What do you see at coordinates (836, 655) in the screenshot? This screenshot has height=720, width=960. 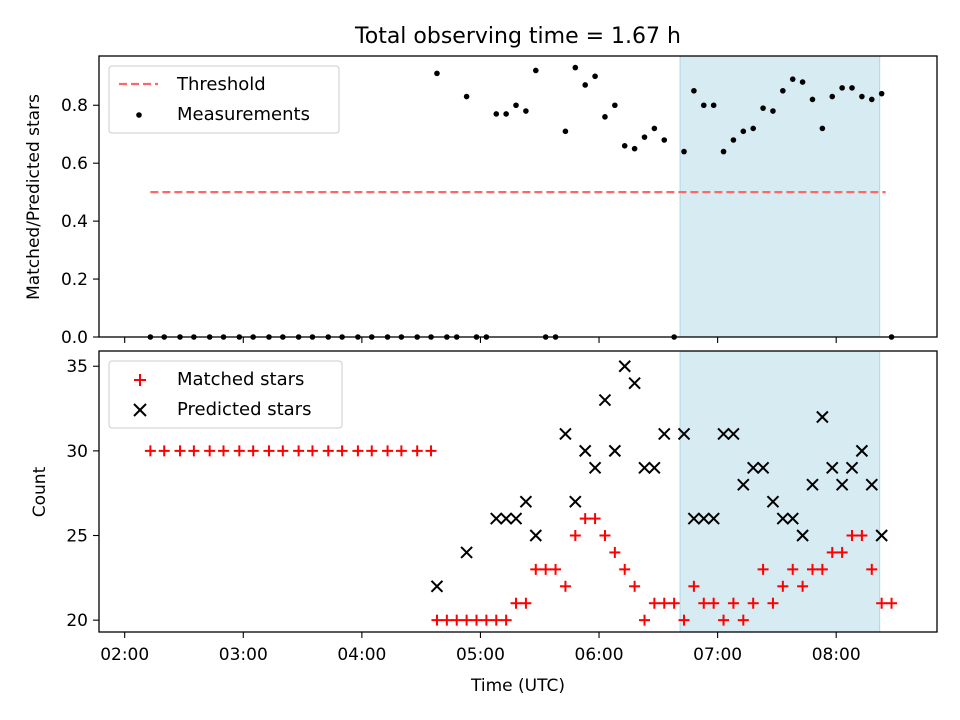 I see `x-tick-label: 08:00` at bounding box center [836, 655].